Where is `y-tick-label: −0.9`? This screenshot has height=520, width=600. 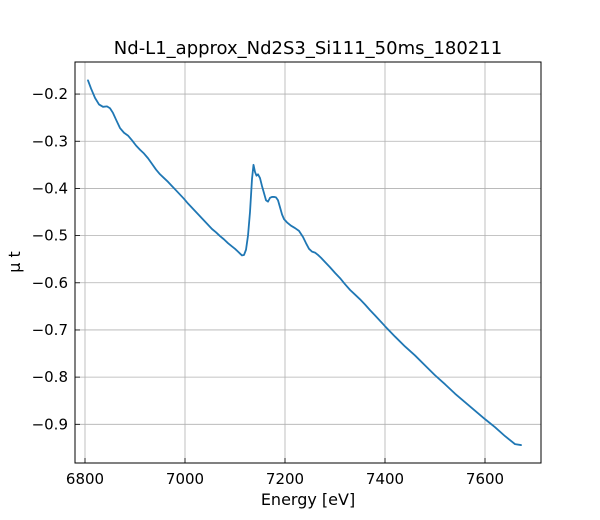
y-tick-label: −0.9 is located at coordinates (50, 424).